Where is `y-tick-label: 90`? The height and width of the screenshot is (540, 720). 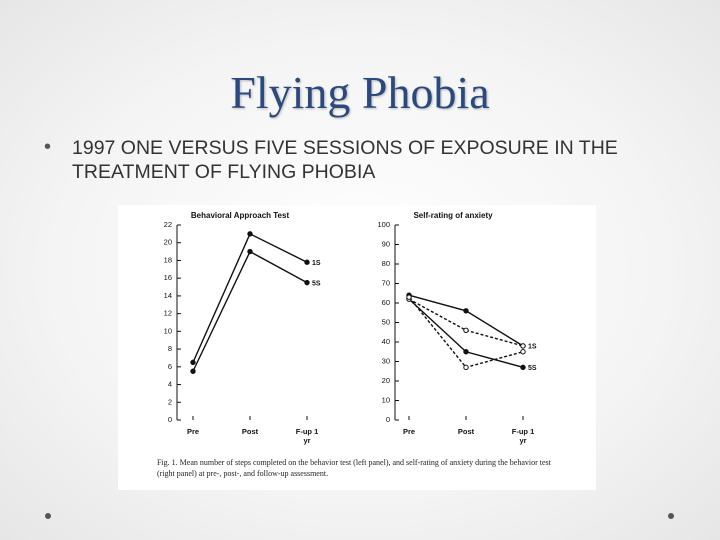
y-tick-label: 90 is located at coordinates (386, 243).